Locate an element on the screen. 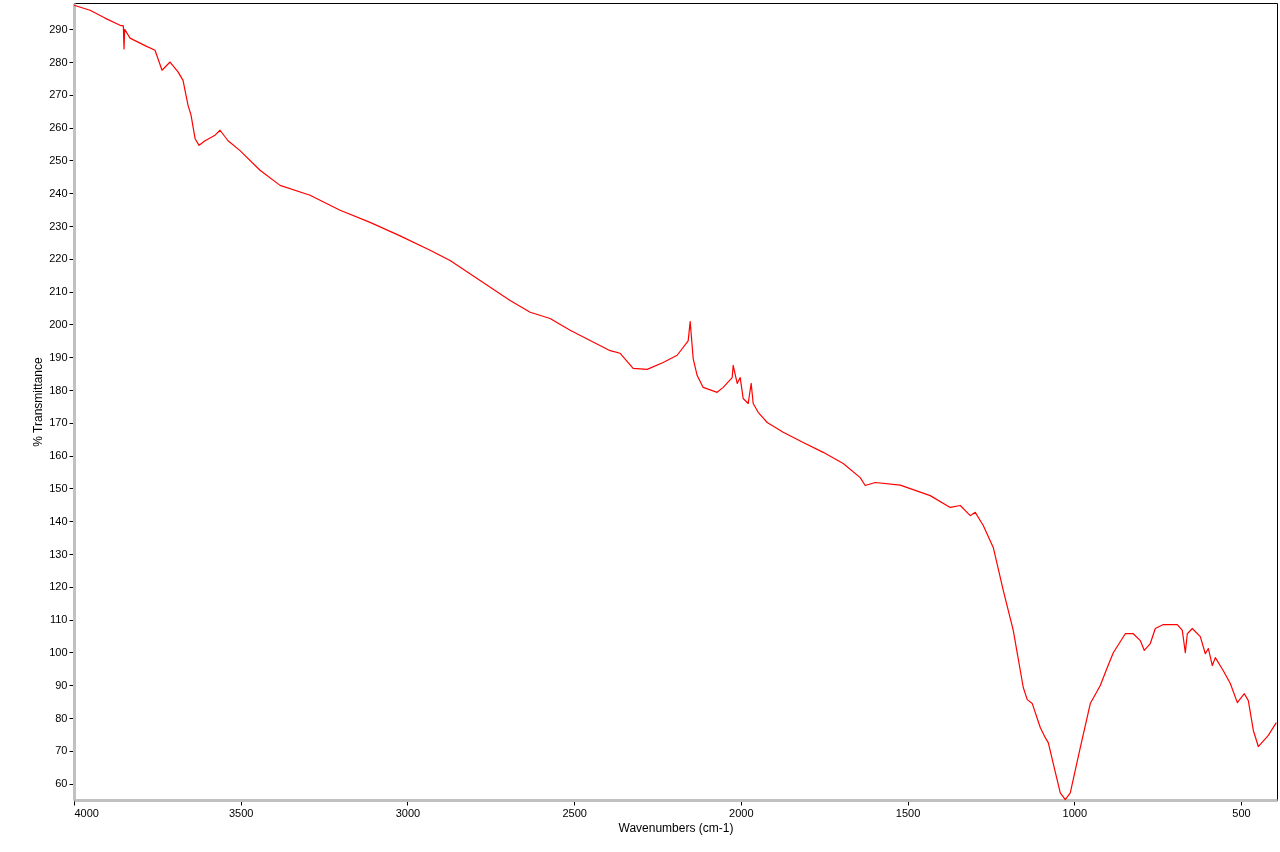 Image resolution: width=1280 pixels, height=852 pixels. y-tick-label: 250 is located at coordinates (58, 159).